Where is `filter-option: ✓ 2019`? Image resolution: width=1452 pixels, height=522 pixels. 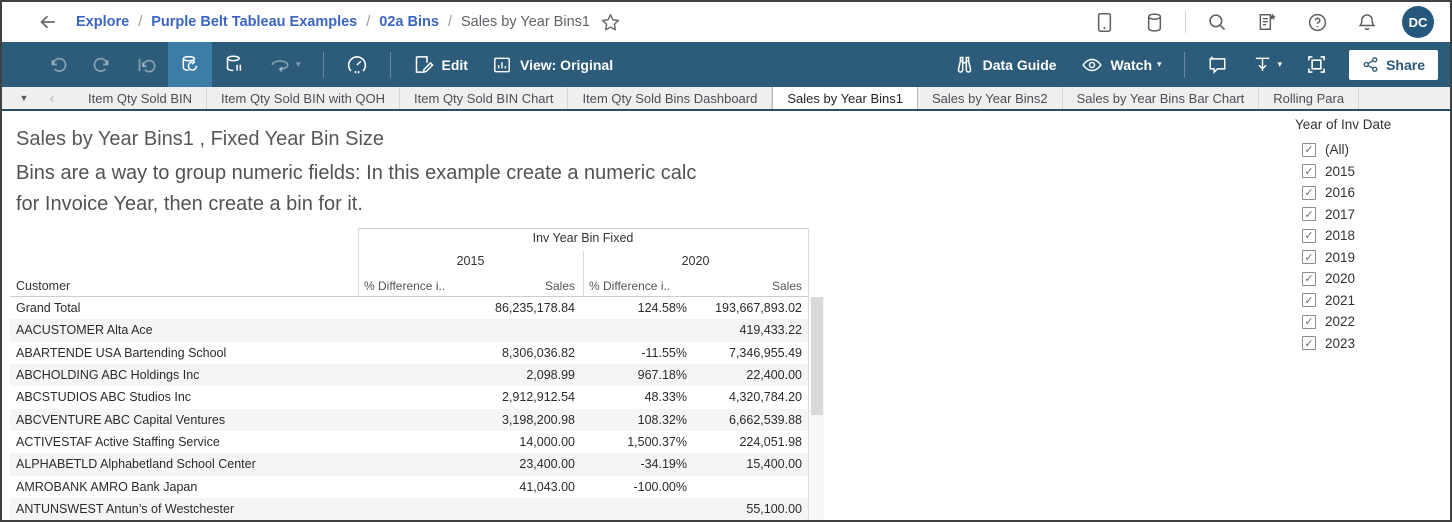
filter-option: ✓ 2019 is located at coordinates (1370, 258).